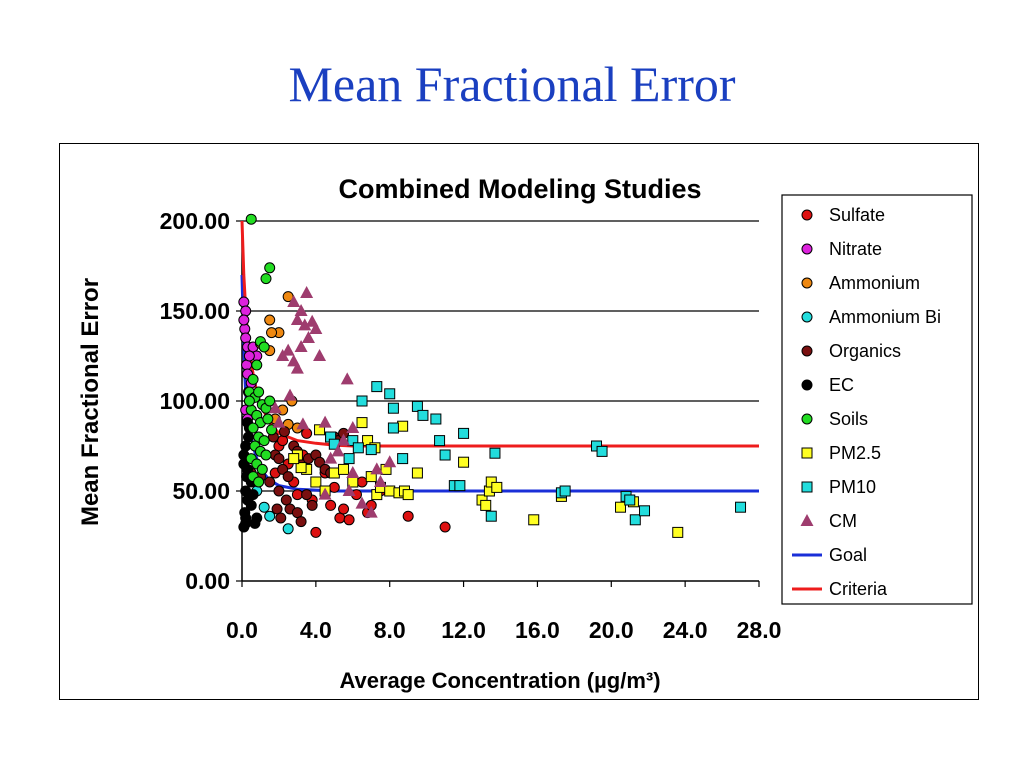 The width and height of the screenshot is (1024, 768). What do you see at coordinates (855, 249) in the screenshot?
I see `legend-label-nitrate: Nitrate` at bounding box center [855, 249].